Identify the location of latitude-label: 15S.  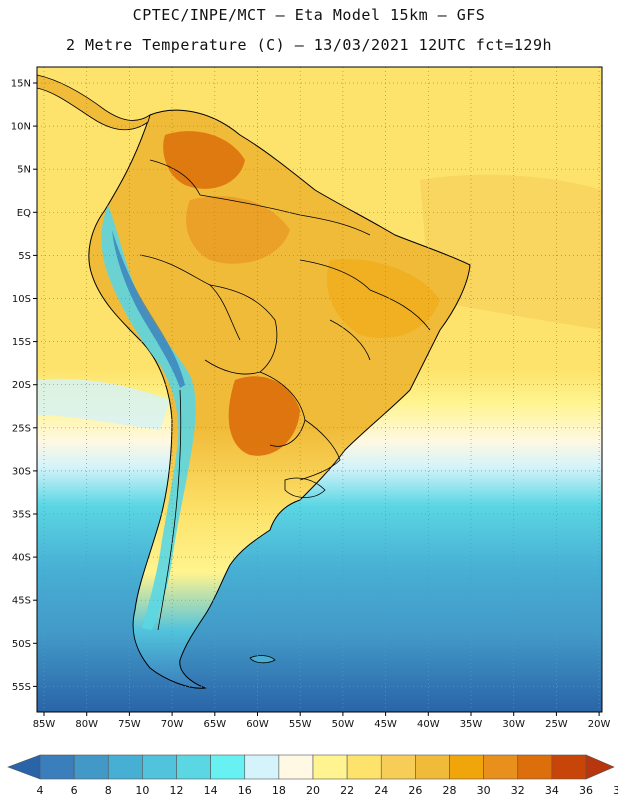
(21, 342).